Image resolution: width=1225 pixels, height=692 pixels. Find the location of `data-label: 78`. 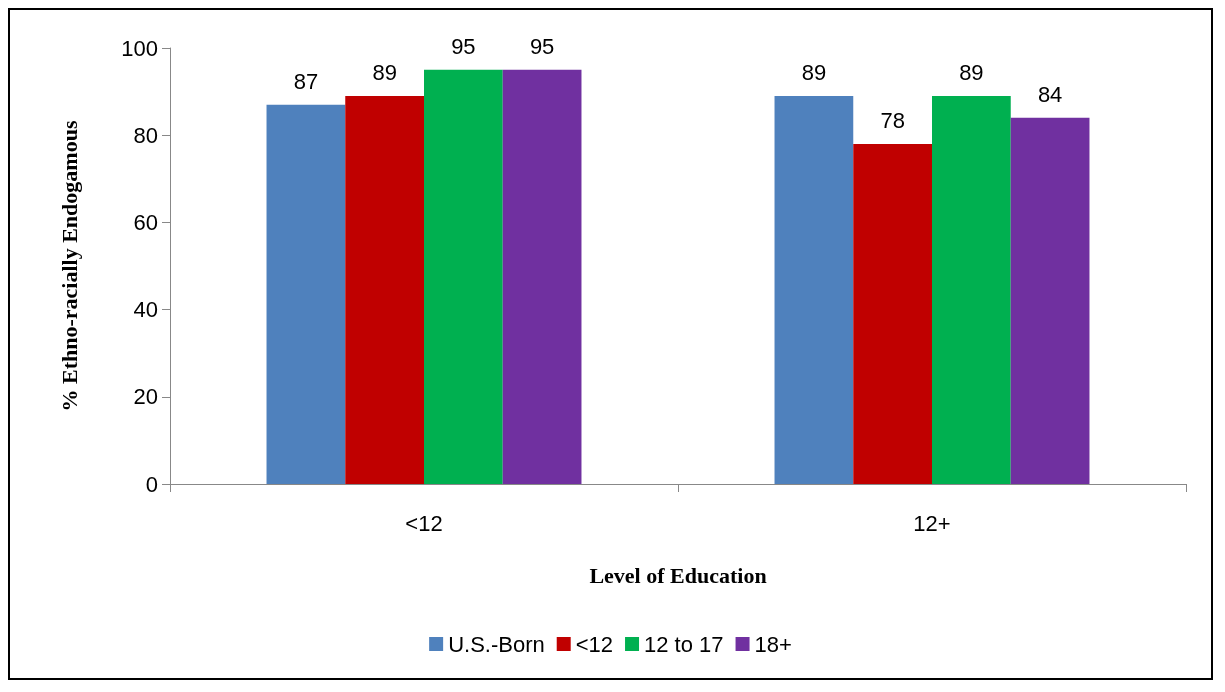

data-label: 78 is located at coordinates (892, 121).